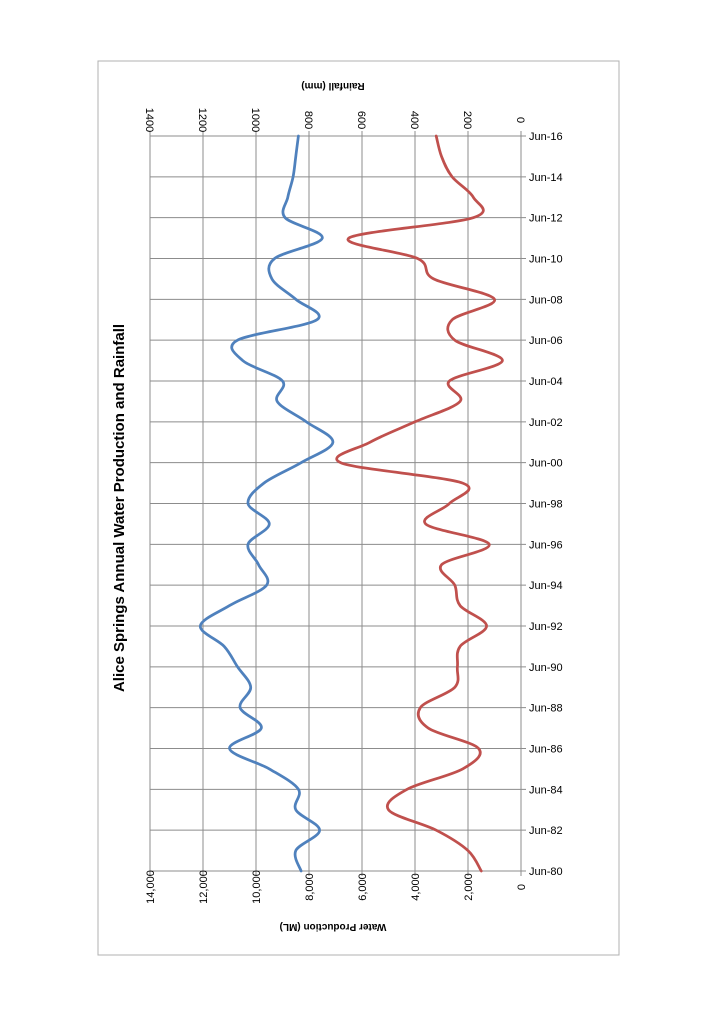 This screenshot has width=720, height=1019. I want to click on right-axis-tick-label: 1400, so click(149, 120).